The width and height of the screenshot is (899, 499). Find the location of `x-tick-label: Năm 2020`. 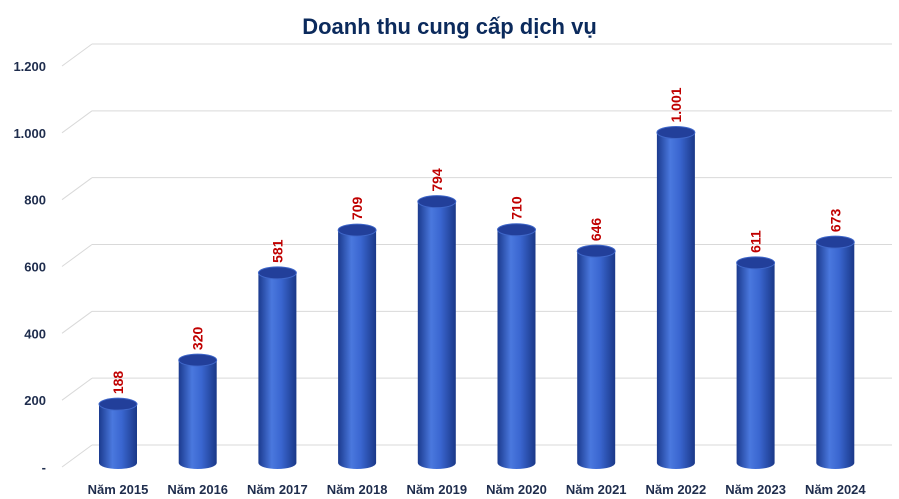

x-tick-label: Năm 2020 is located at coordinates (516, 489).